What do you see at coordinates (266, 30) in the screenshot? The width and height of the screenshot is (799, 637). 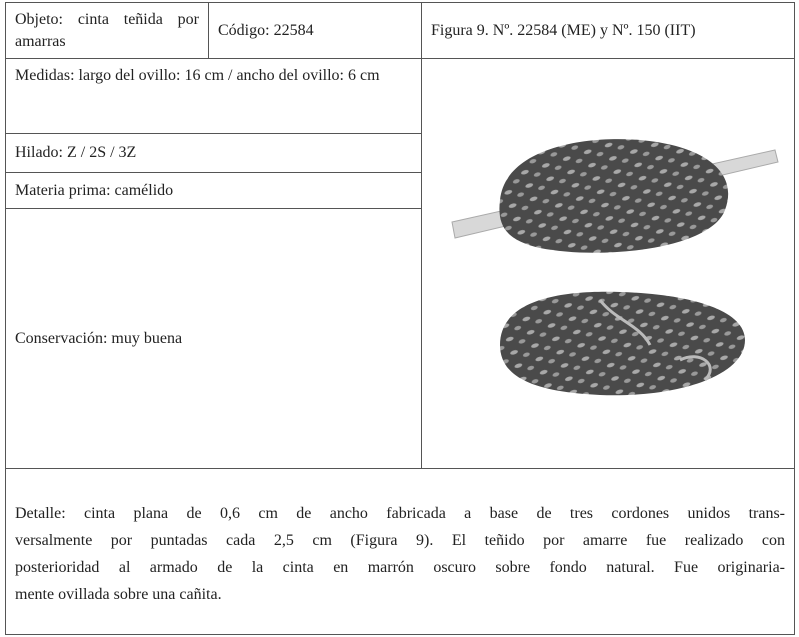 I see `code-text: Código: 22584` at bounding box center [266, 30].